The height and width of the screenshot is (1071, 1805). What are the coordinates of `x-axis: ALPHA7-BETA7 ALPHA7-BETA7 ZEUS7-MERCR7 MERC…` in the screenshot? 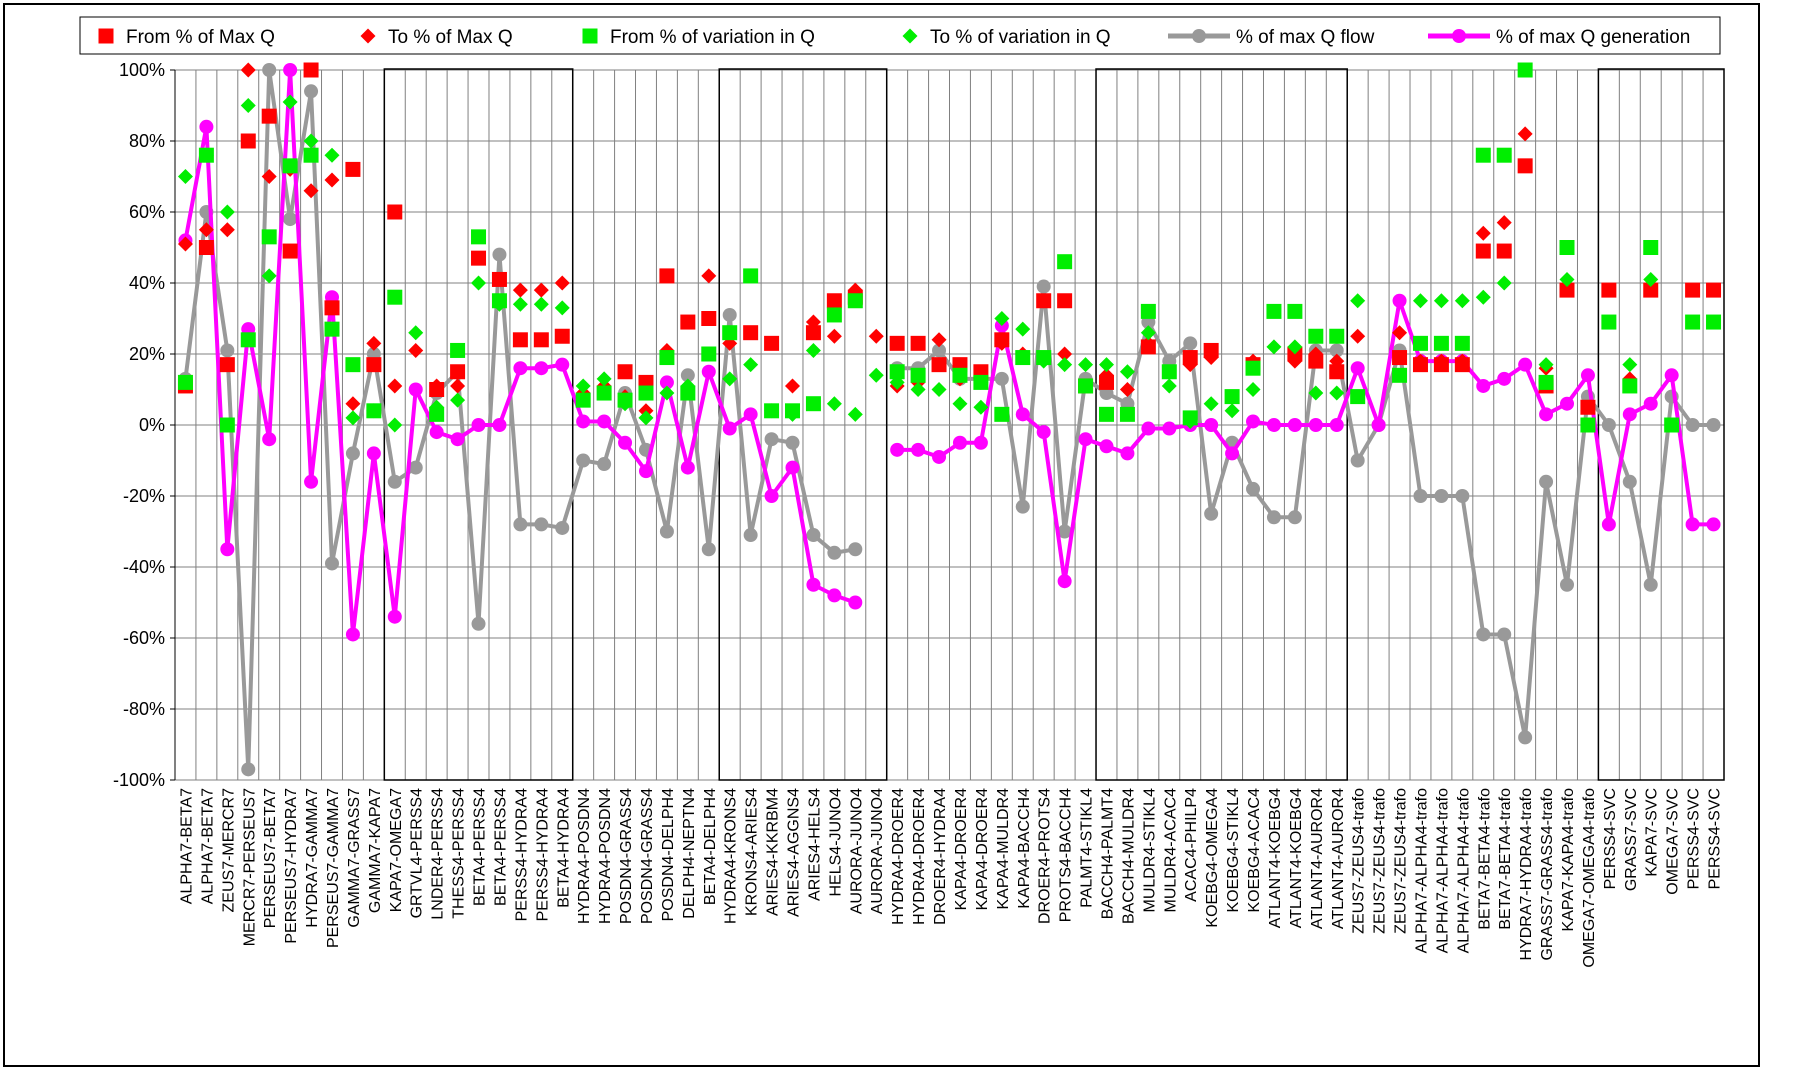 It's located at (950, 878).